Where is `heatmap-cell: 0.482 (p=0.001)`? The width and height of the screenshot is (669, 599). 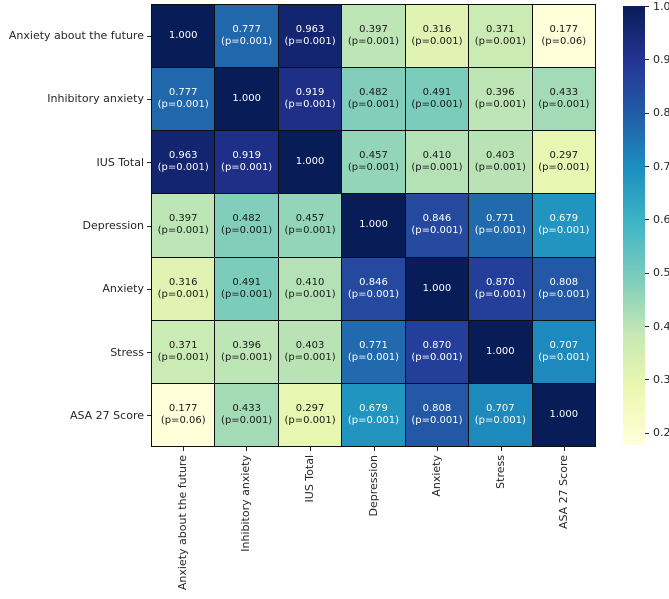 heatmap-cell: 0.482 (p=0.001) is located at coordinates (373, 99).